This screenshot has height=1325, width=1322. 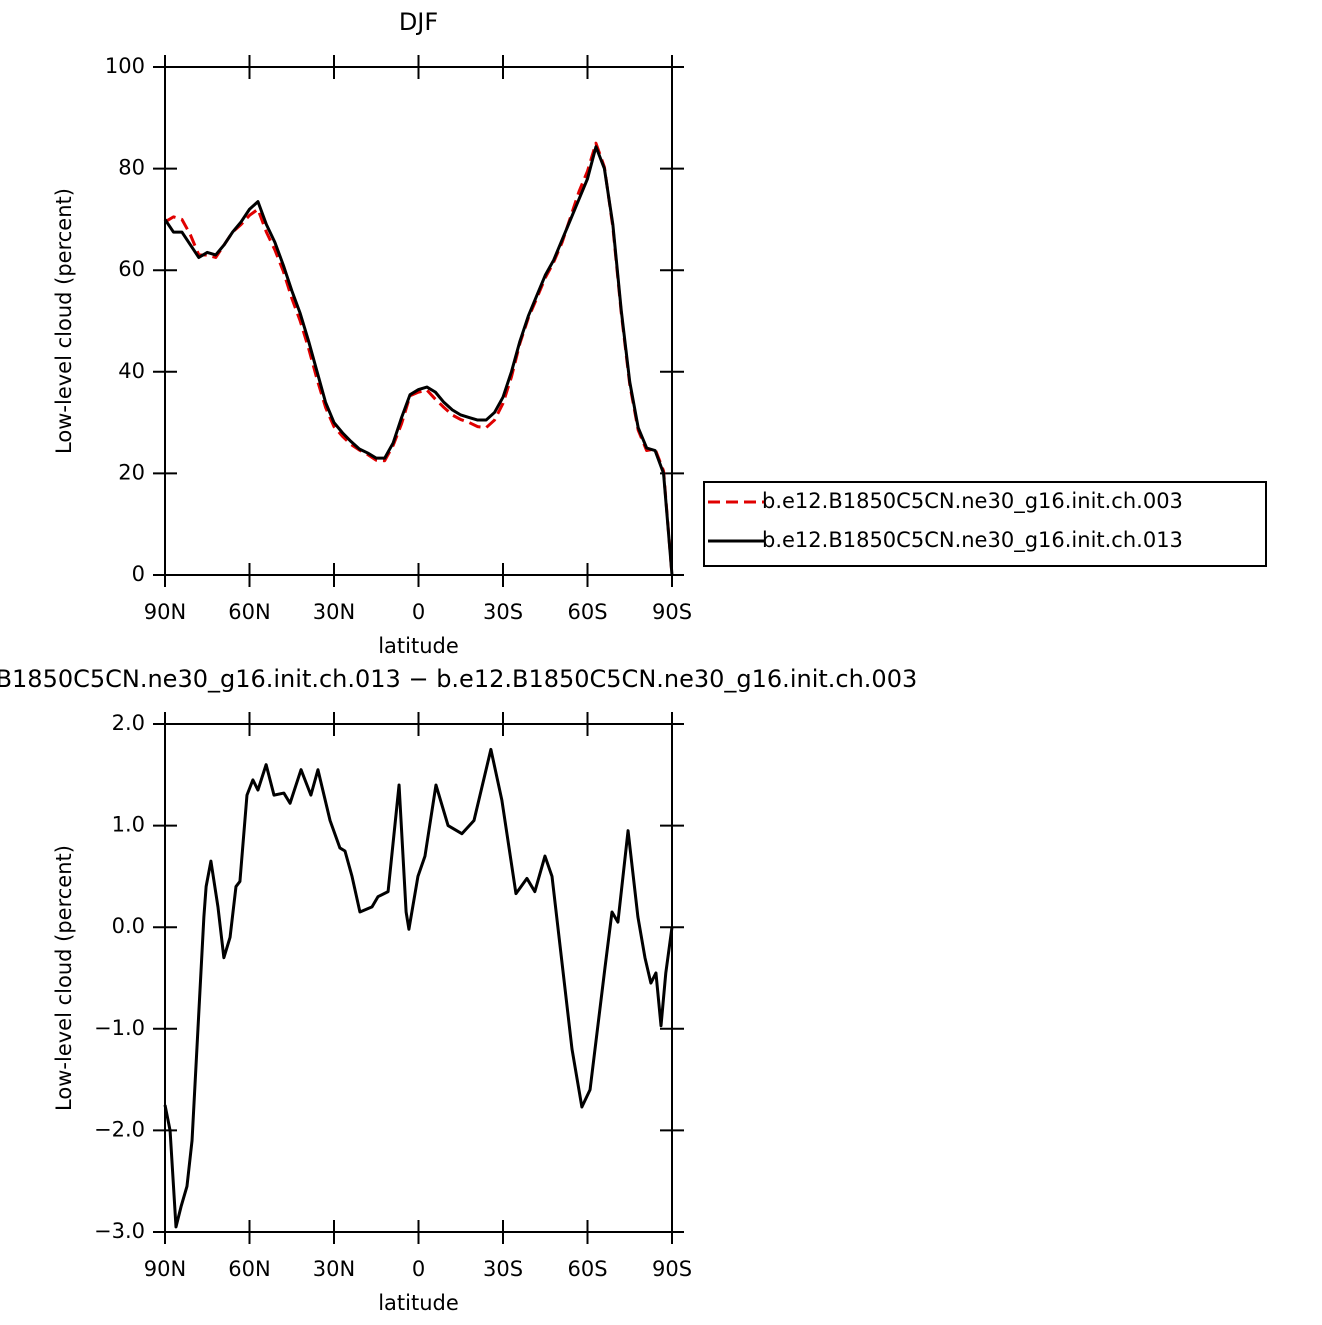 I want to click on y-tick-label: −1.0, so click(x=119, y=1028).